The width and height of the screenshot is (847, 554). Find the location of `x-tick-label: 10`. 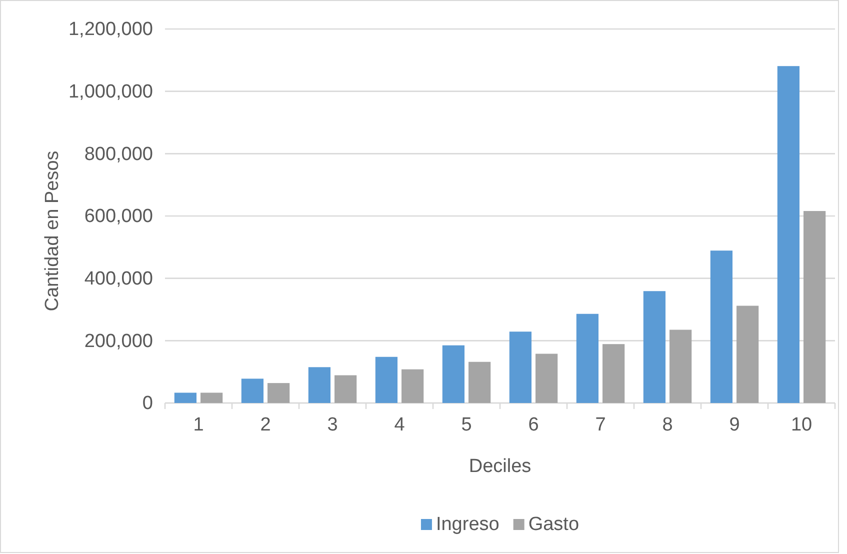

x-tick-label: 10 is located at coordinates (801, 425).